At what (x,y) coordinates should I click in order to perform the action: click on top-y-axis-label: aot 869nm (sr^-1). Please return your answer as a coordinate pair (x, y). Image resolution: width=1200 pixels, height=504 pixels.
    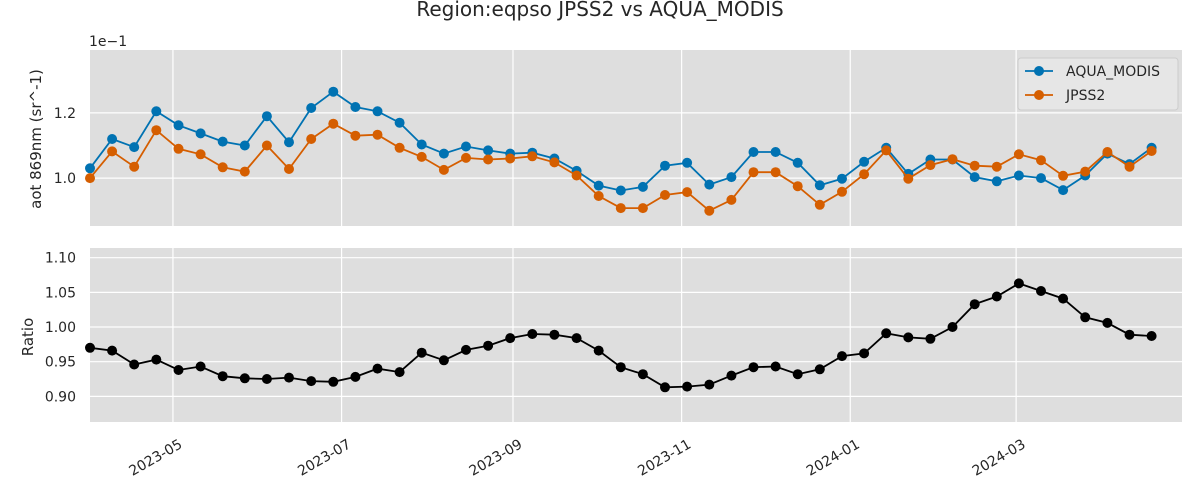
    Looking at the image, I should click on (36, 139).